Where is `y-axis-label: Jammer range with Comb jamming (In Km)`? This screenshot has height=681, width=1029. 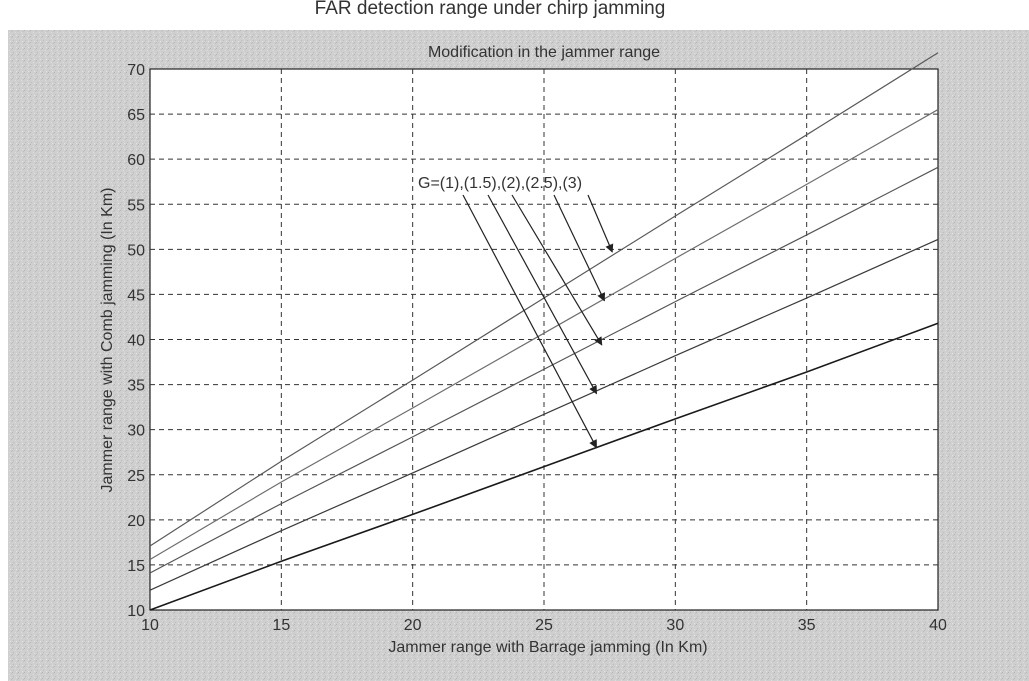 y-axis-label: Jammer range with Comb jamming (In Km) is located at coordinates (107, 340).